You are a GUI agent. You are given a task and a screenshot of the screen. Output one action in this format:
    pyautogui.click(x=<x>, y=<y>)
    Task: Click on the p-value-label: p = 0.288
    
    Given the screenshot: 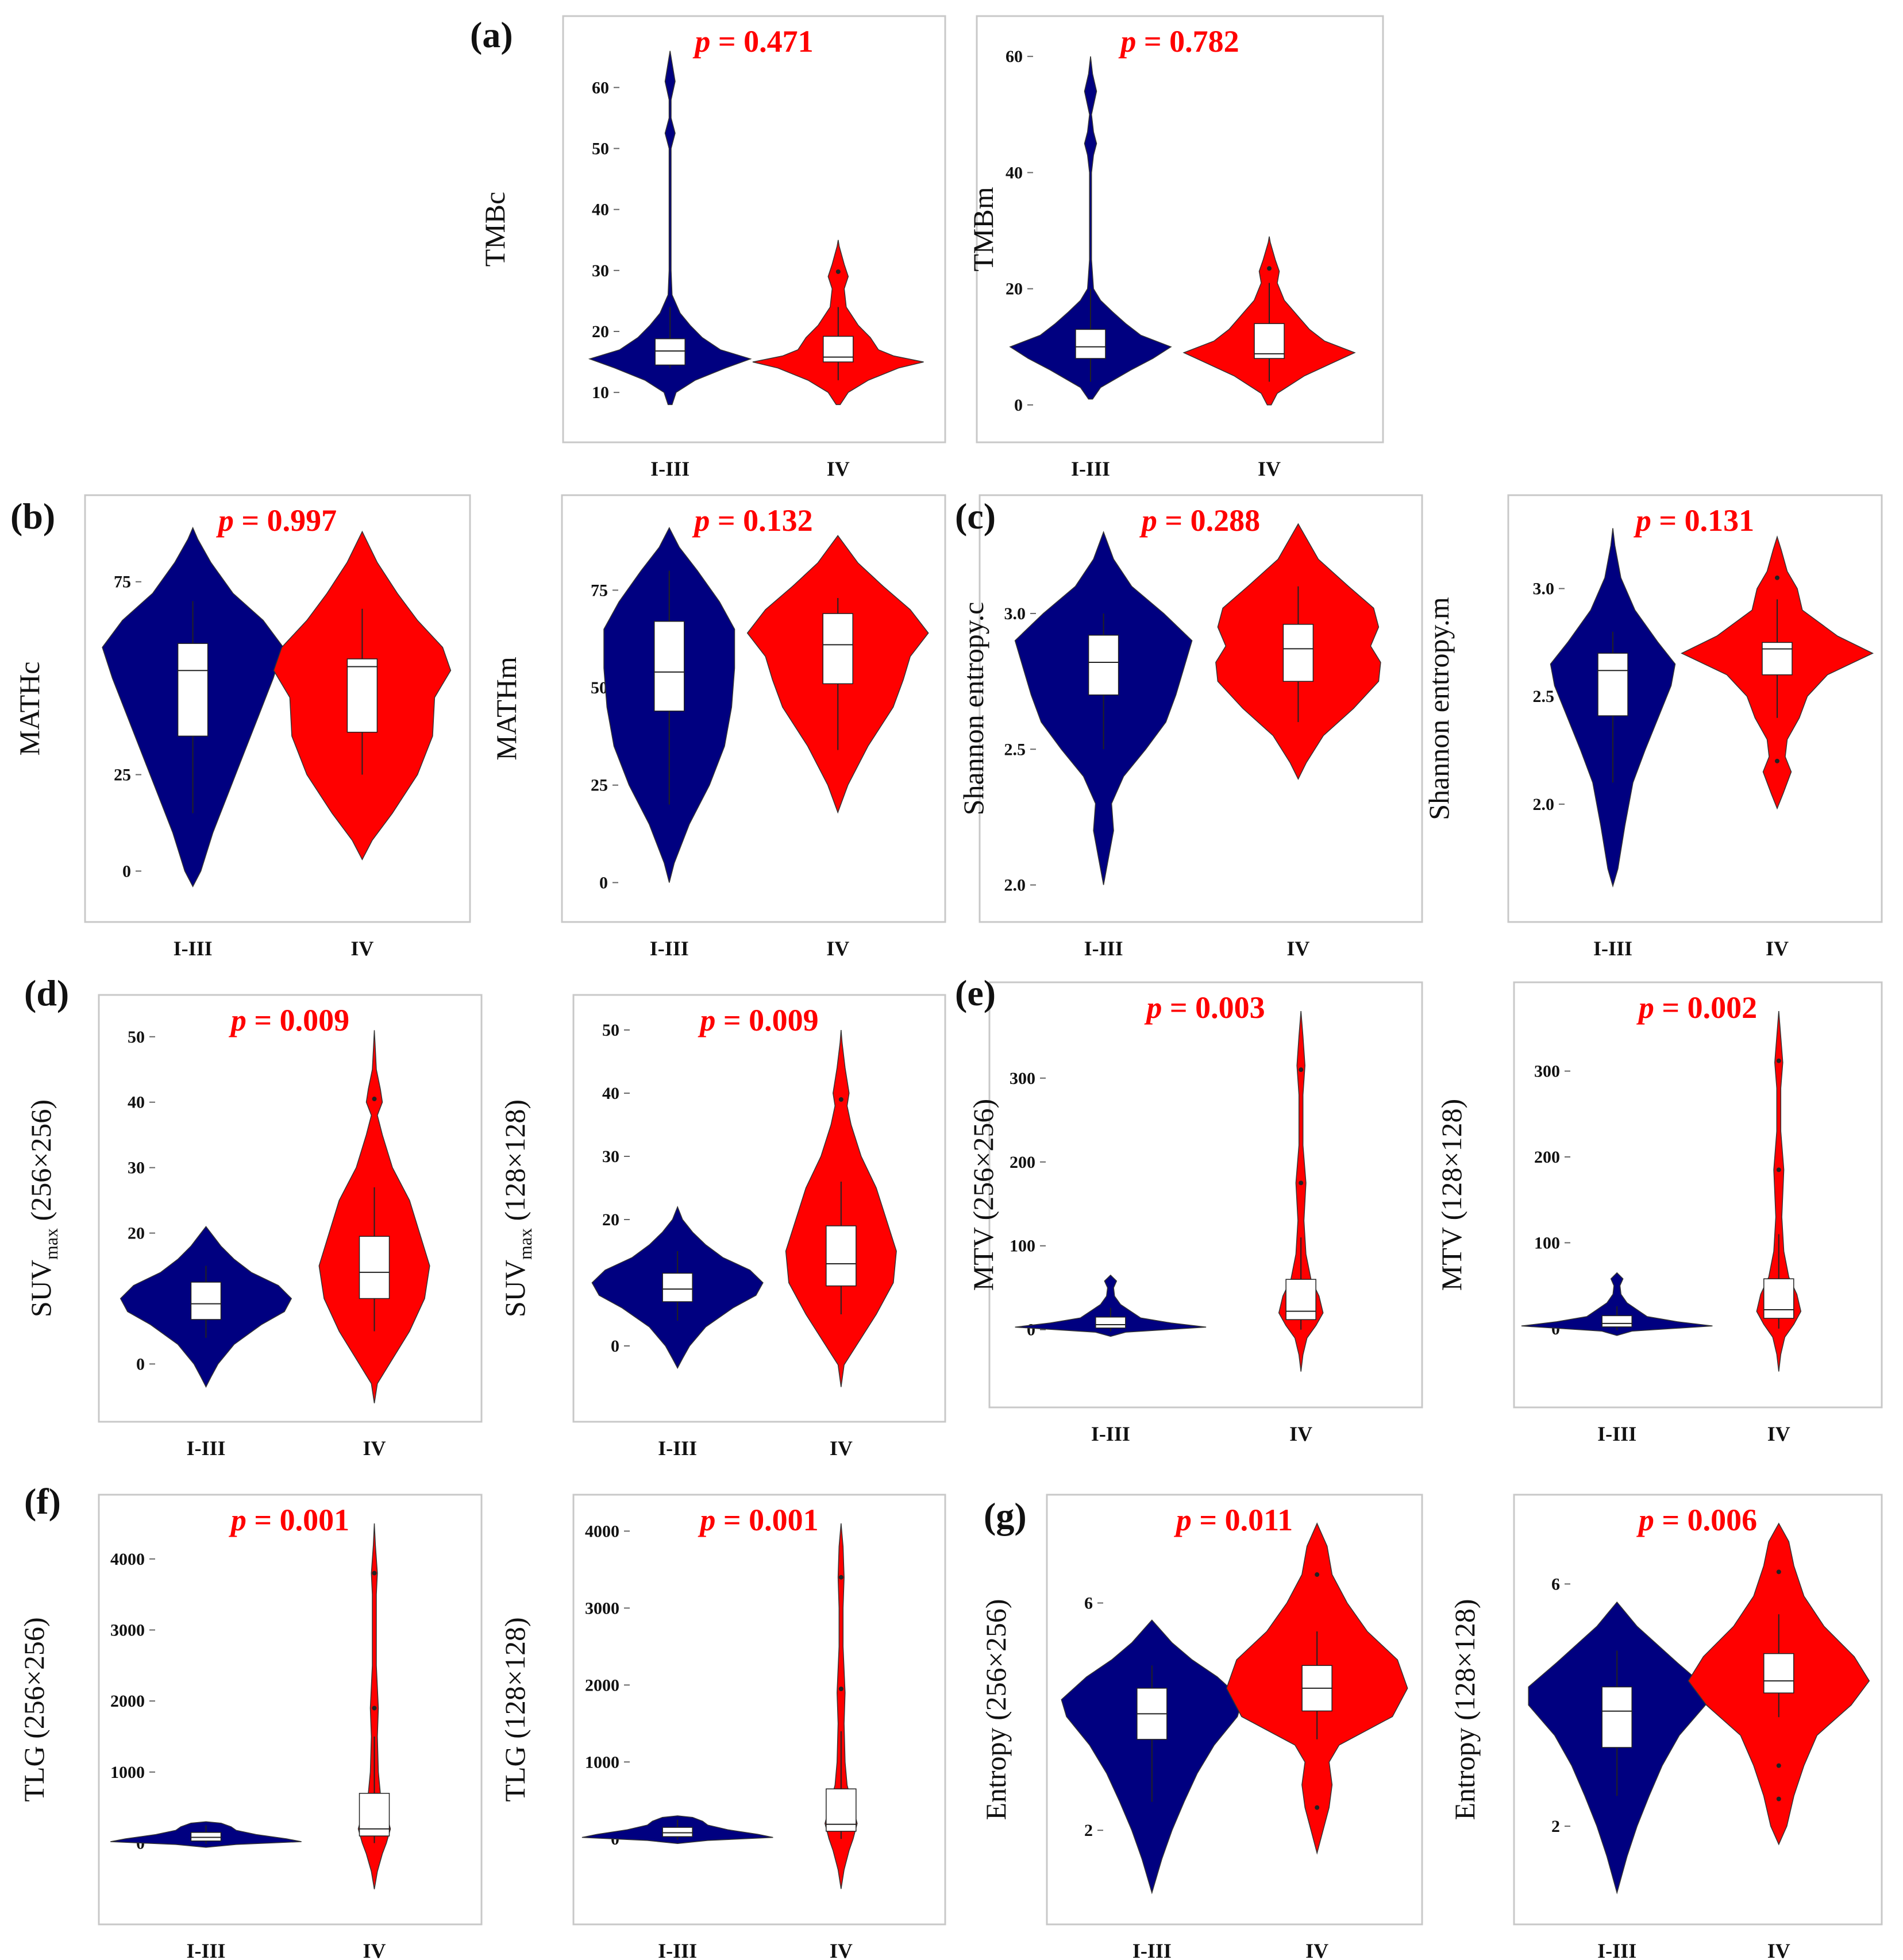 What is the action you would take?
    pyautogui.click(x=1200, y=520)
    